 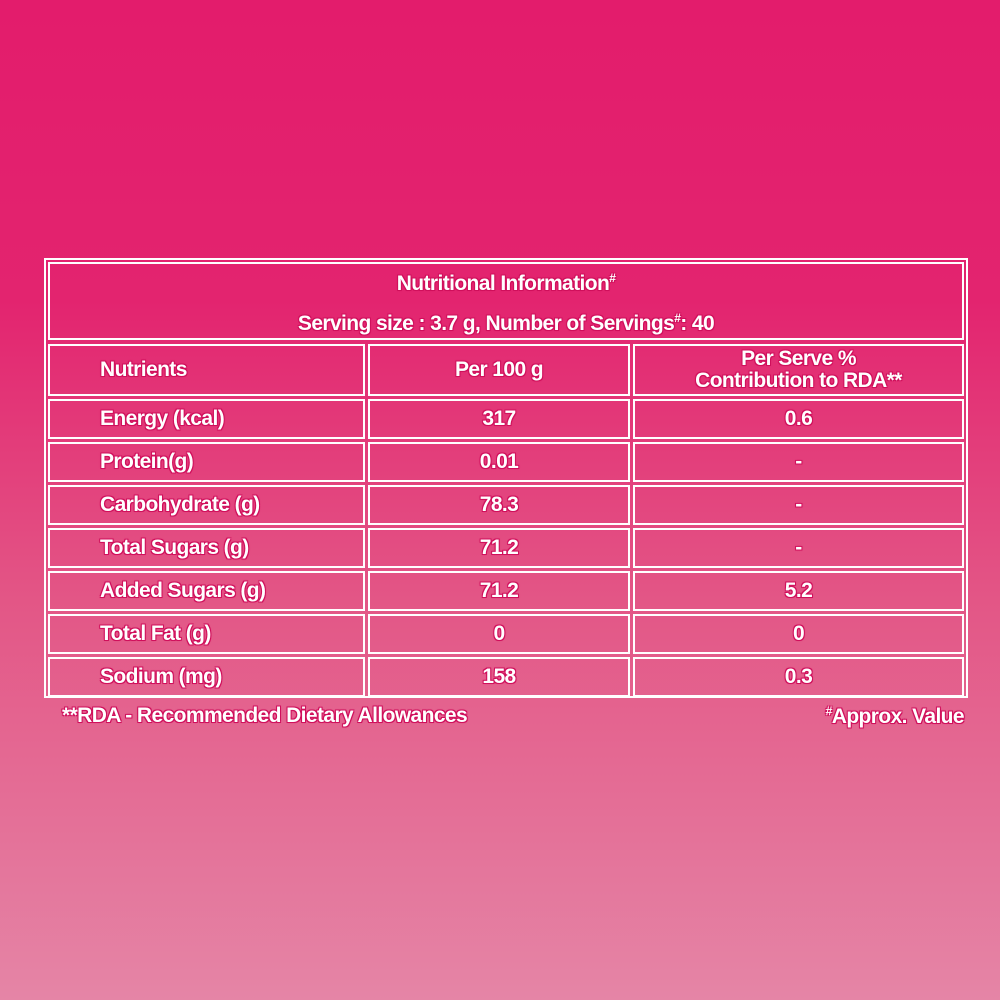 What do you see at coordinates (206, 548) in the screenshot?
I see `nutrient-cell: Total Sugars (g)` at bounding box center [206, 548].